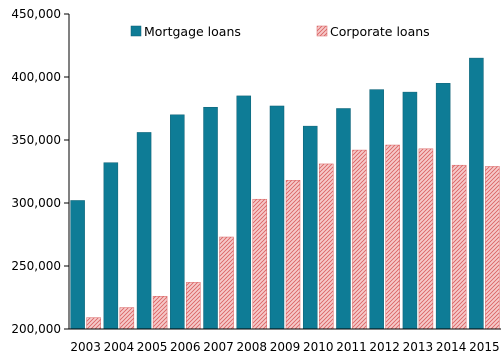  Describe the element at coordinates (318, 347) in the screenshot. I see `x-tick-label: 2010` at that location.